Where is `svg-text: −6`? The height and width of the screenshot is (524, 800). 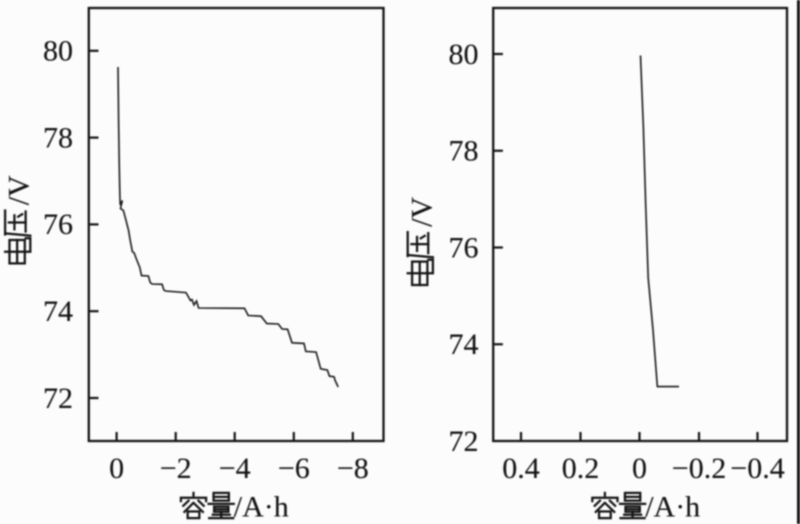
svg-text: −6 is located at coordinates (294, 468).